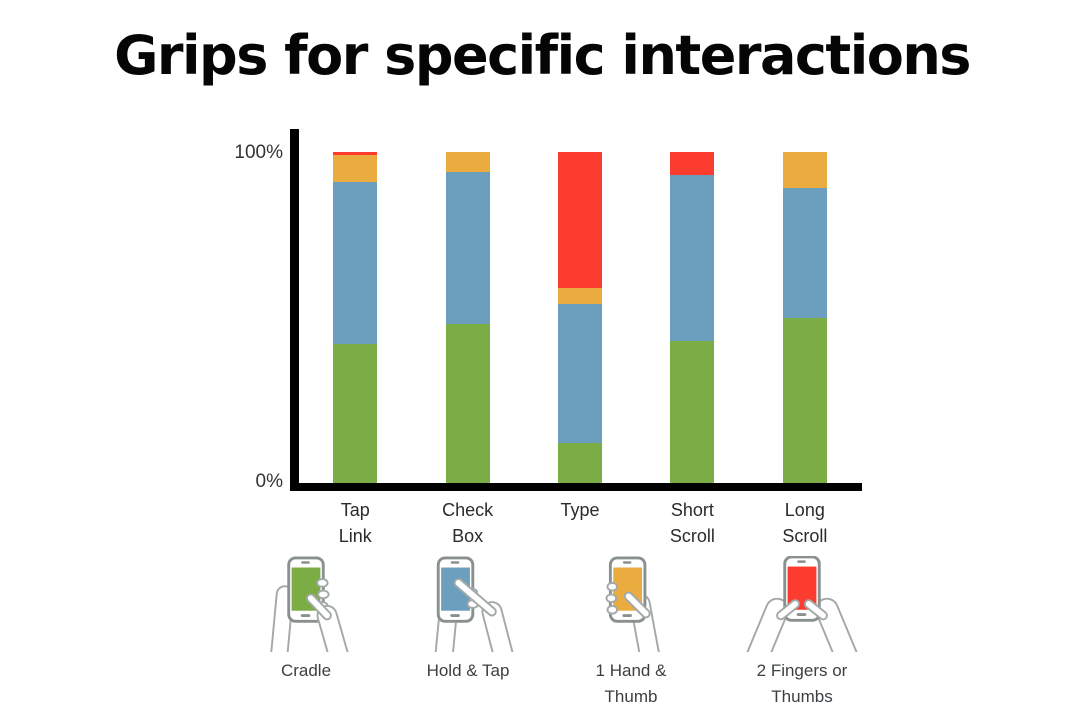 Image resolution: width=1084 pixels, height=727 pixels. Describe the element at coordinates (692, 523) in the screenshot. I see `x-tick-label: Short Scroll` at that location.